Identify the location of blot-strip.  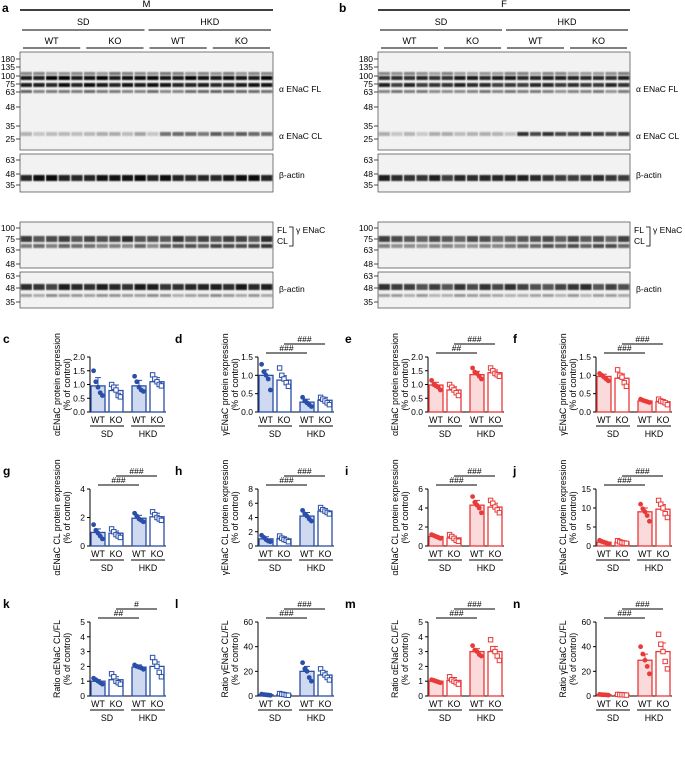
(504, 290).